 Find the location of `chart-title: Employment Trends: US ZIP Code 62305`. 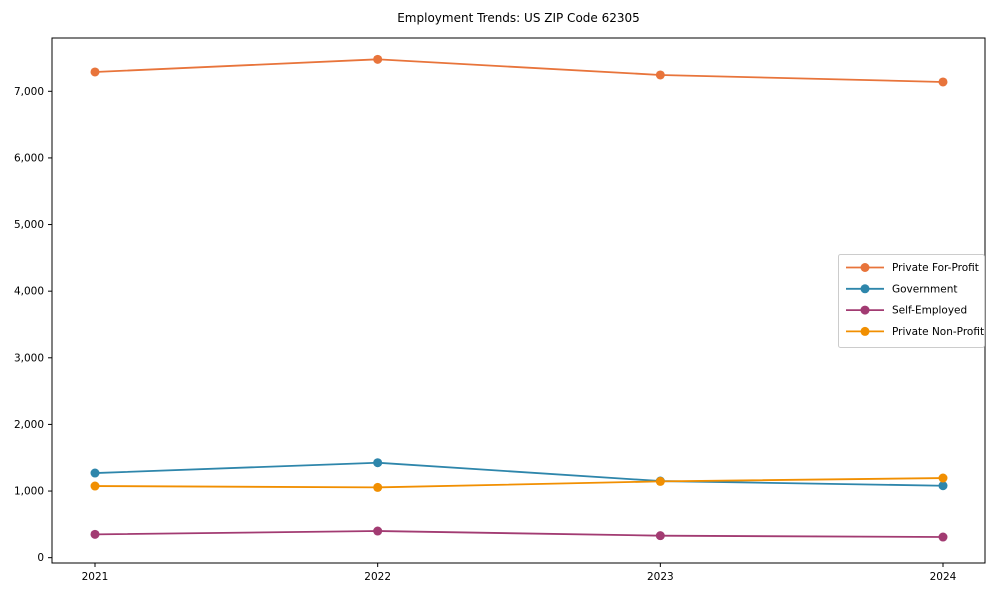

chart-title: Employment Trends: US ZIP Code 62305 is located at coordinates (518, 18).